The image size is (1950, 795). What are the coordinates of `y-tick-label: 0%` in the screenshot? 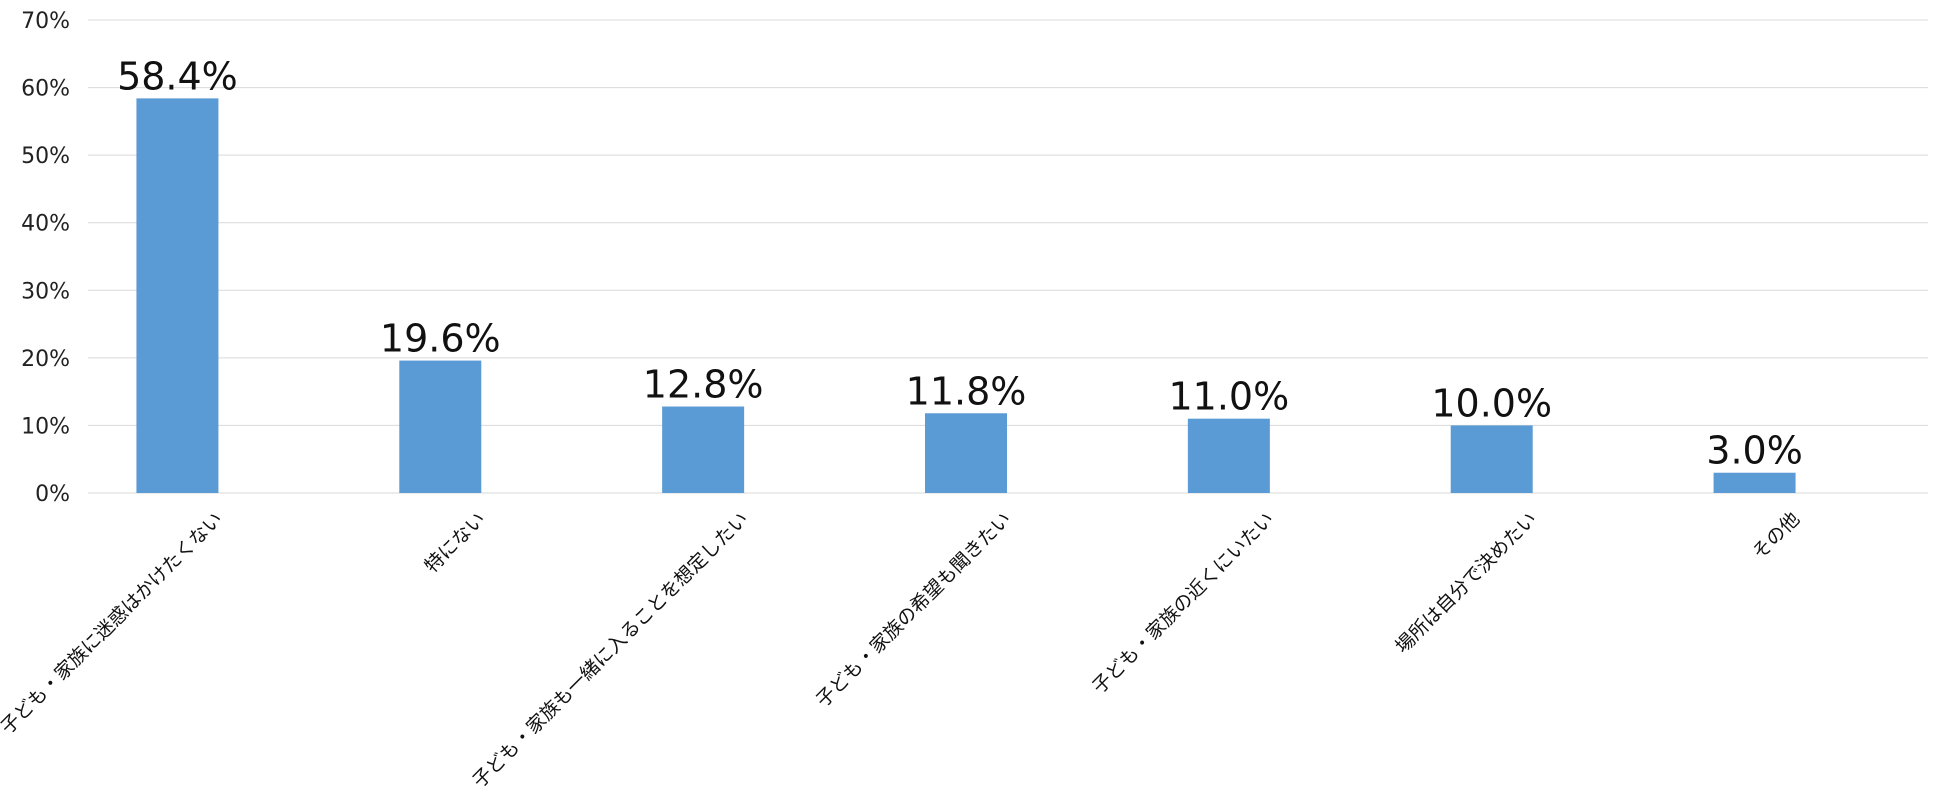 It's located at (52, 494).